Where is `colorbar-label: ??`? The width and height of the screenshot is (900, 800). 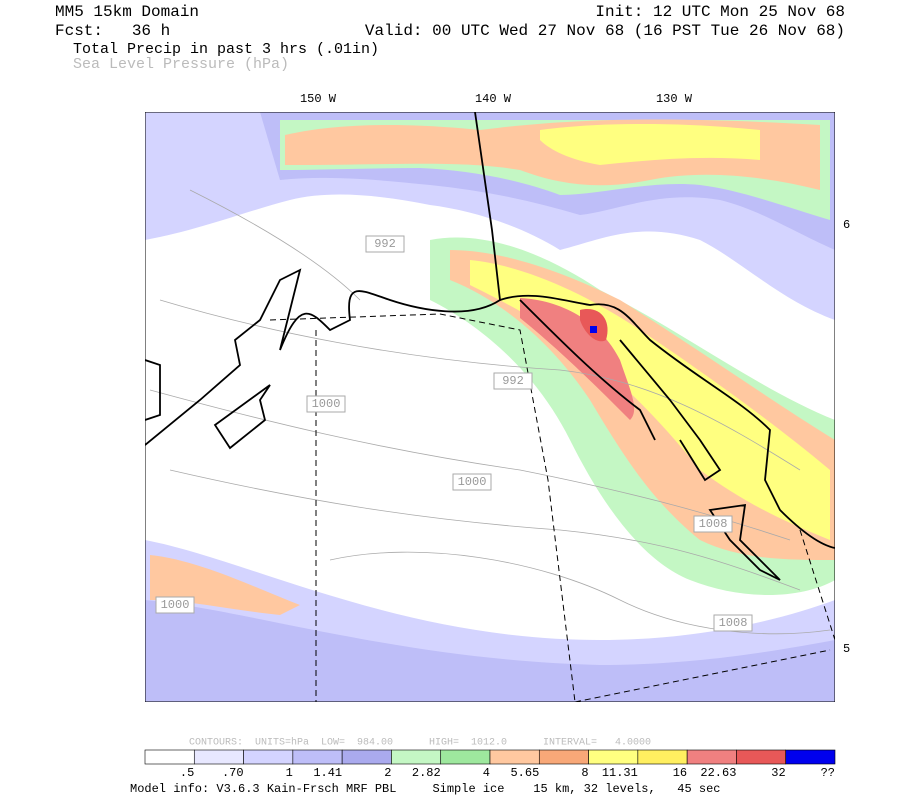 colorbar-label: ?? is located at coordinates (828, 773).